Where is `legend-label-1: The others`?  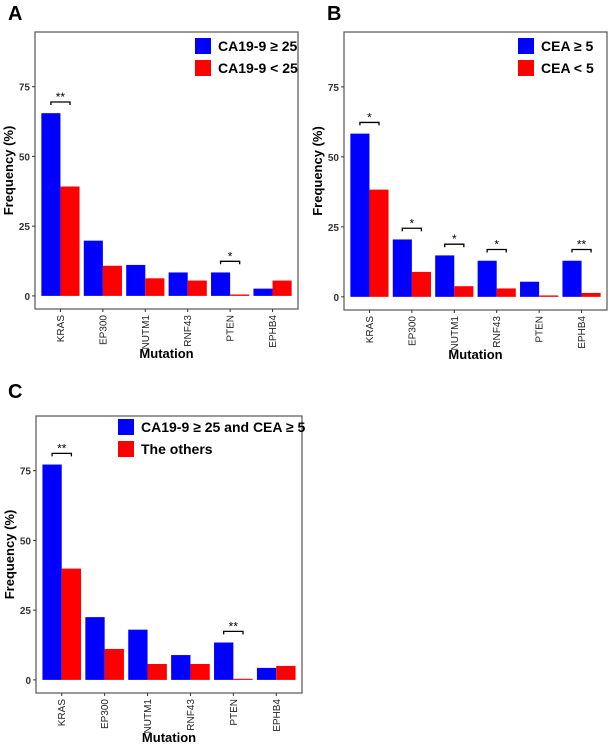 legend-label-1: The others is located at coordinates (177, 449).